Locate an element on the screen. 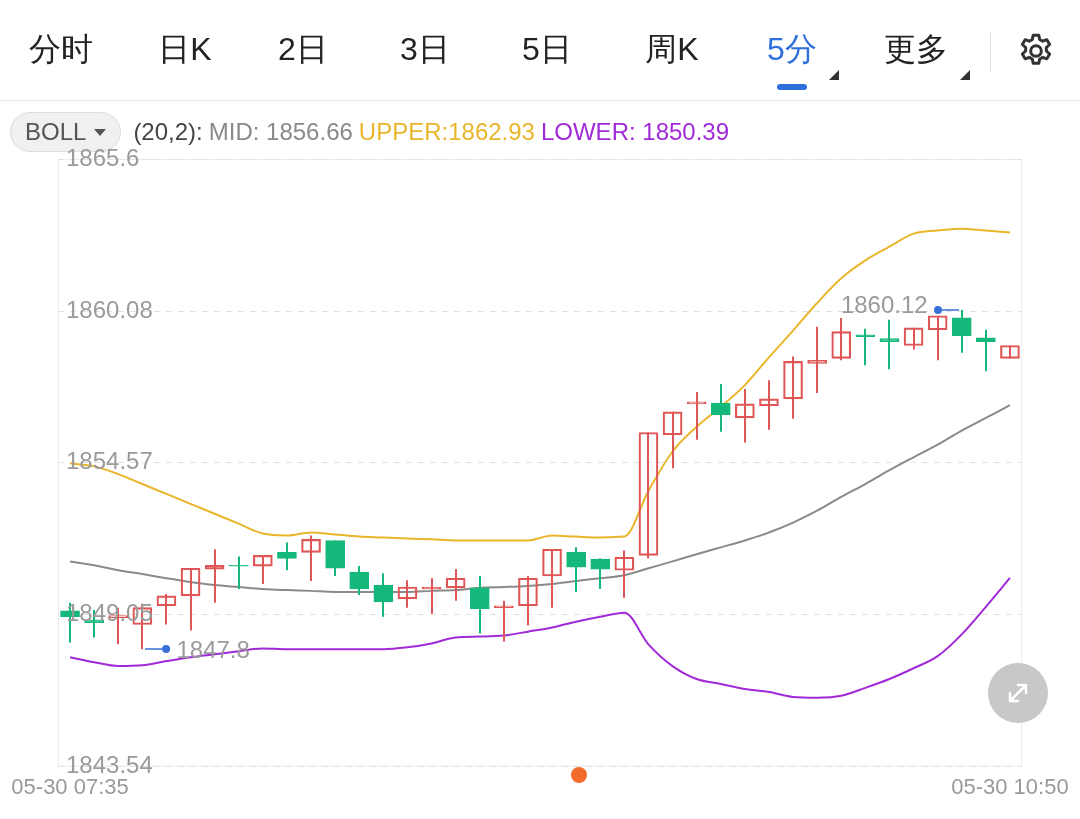 The height and width of the screenshot is (819, 1080). text: 3日 is located at coordinates (425, 49).